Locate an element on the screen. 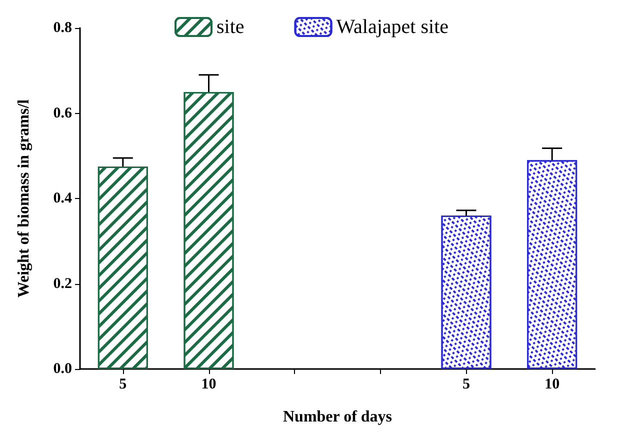 The height and width of the screenshot is (447, 623). x-axis-title: Number of days is located at coordinates (337, 417).